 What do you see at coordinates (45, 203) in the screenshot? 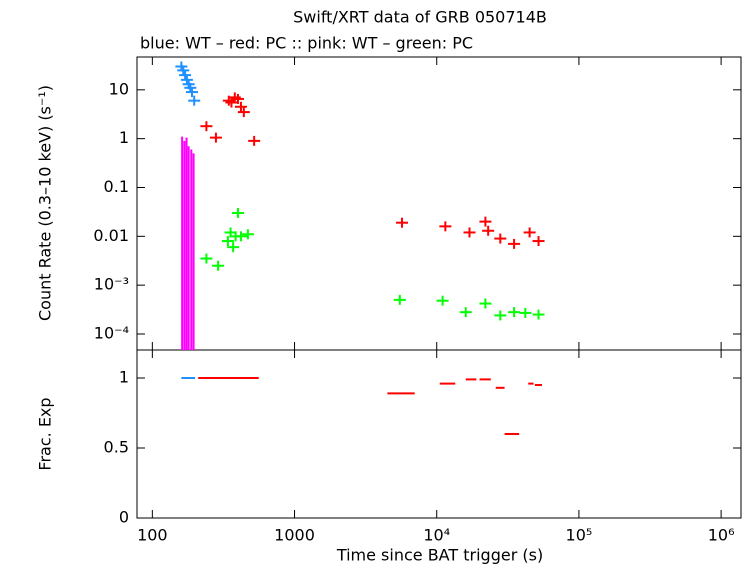
I see `y-axis-label: Count Rate (0.3–10 keV) (s⁻¹)` at bounding box center [45, 203].